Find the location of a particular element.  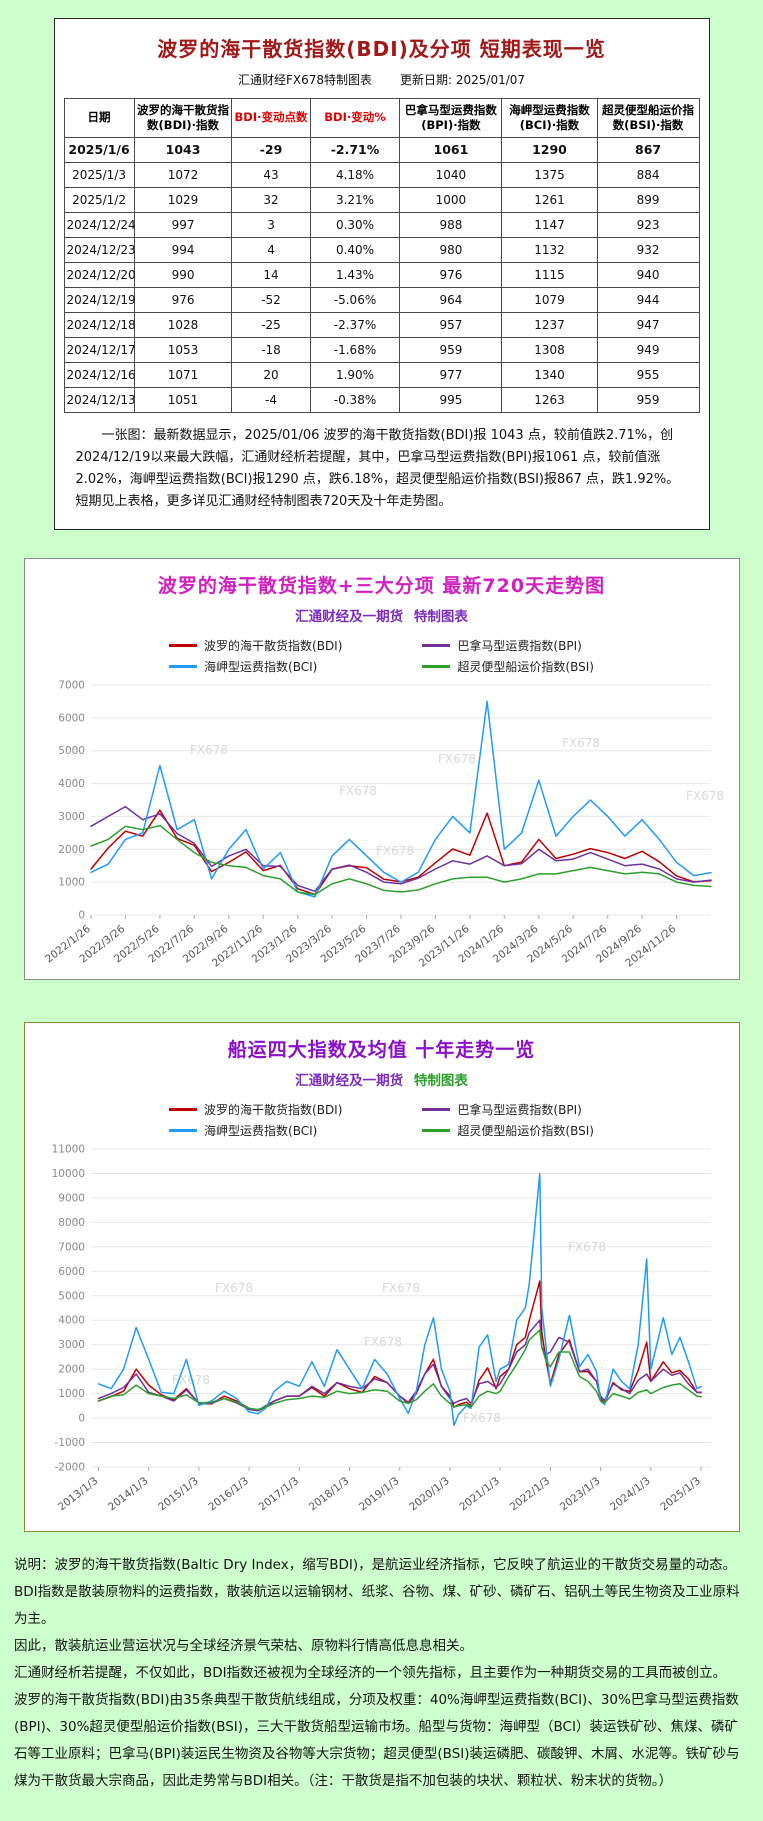

legend-item: 海岬型运费指数(BCI) is located at coordinates (255, 666).